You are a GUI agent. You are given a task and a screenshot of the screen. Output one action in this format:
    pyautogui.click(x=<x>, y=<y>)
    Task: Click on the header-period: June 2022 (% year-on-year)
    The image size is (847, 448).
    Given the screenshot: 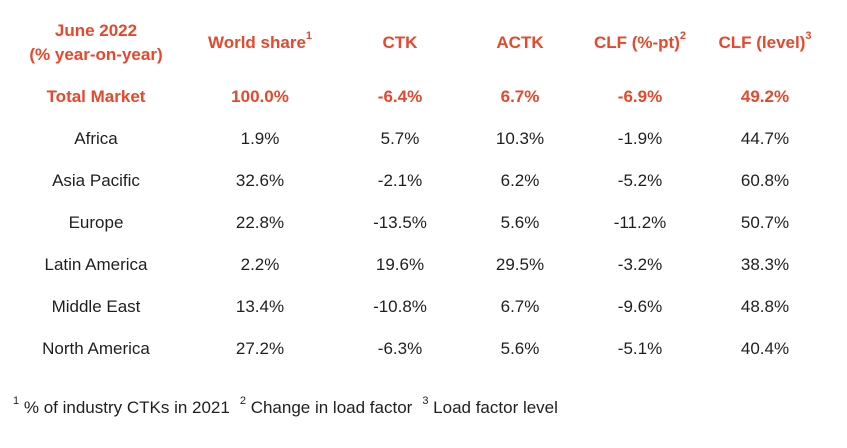 What is the action you would take?
    pyautogui.click(x=96, y=43)
    